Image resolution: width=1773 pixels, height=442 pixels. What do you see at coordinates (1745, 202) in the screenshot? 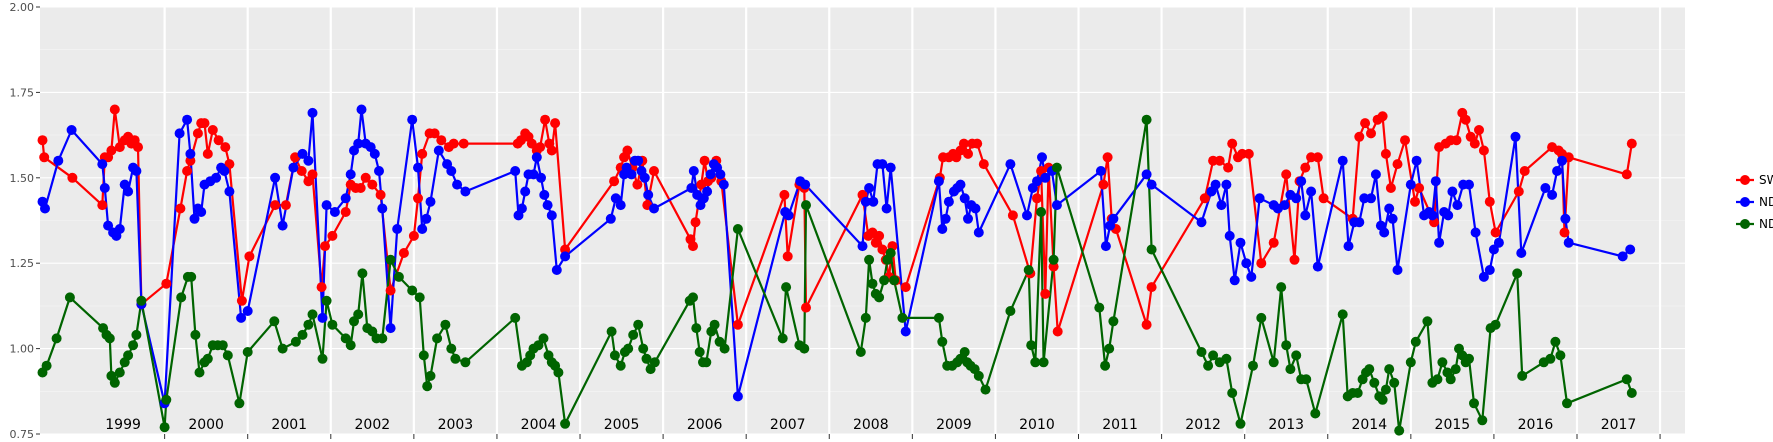
I see `legend-key-ndvi` at bounding box center [1745, 202].